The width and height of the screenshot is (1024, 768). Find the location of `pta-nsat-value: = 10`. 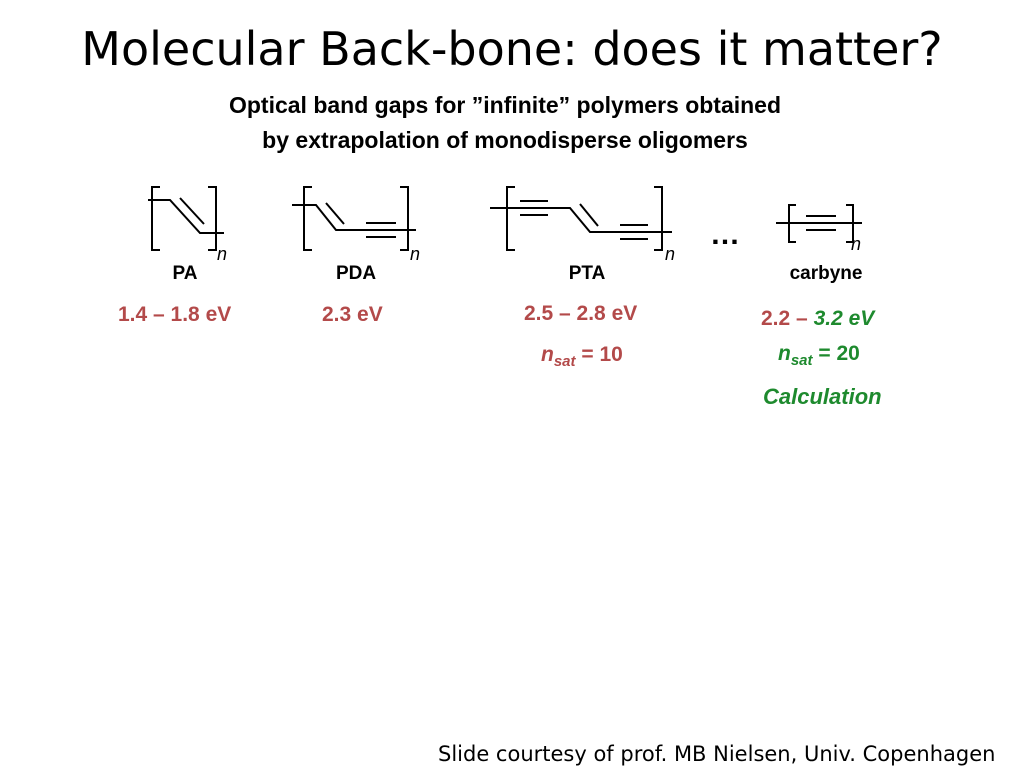

pta-nsat-value: = 10 is located at coordinates (602, 354).